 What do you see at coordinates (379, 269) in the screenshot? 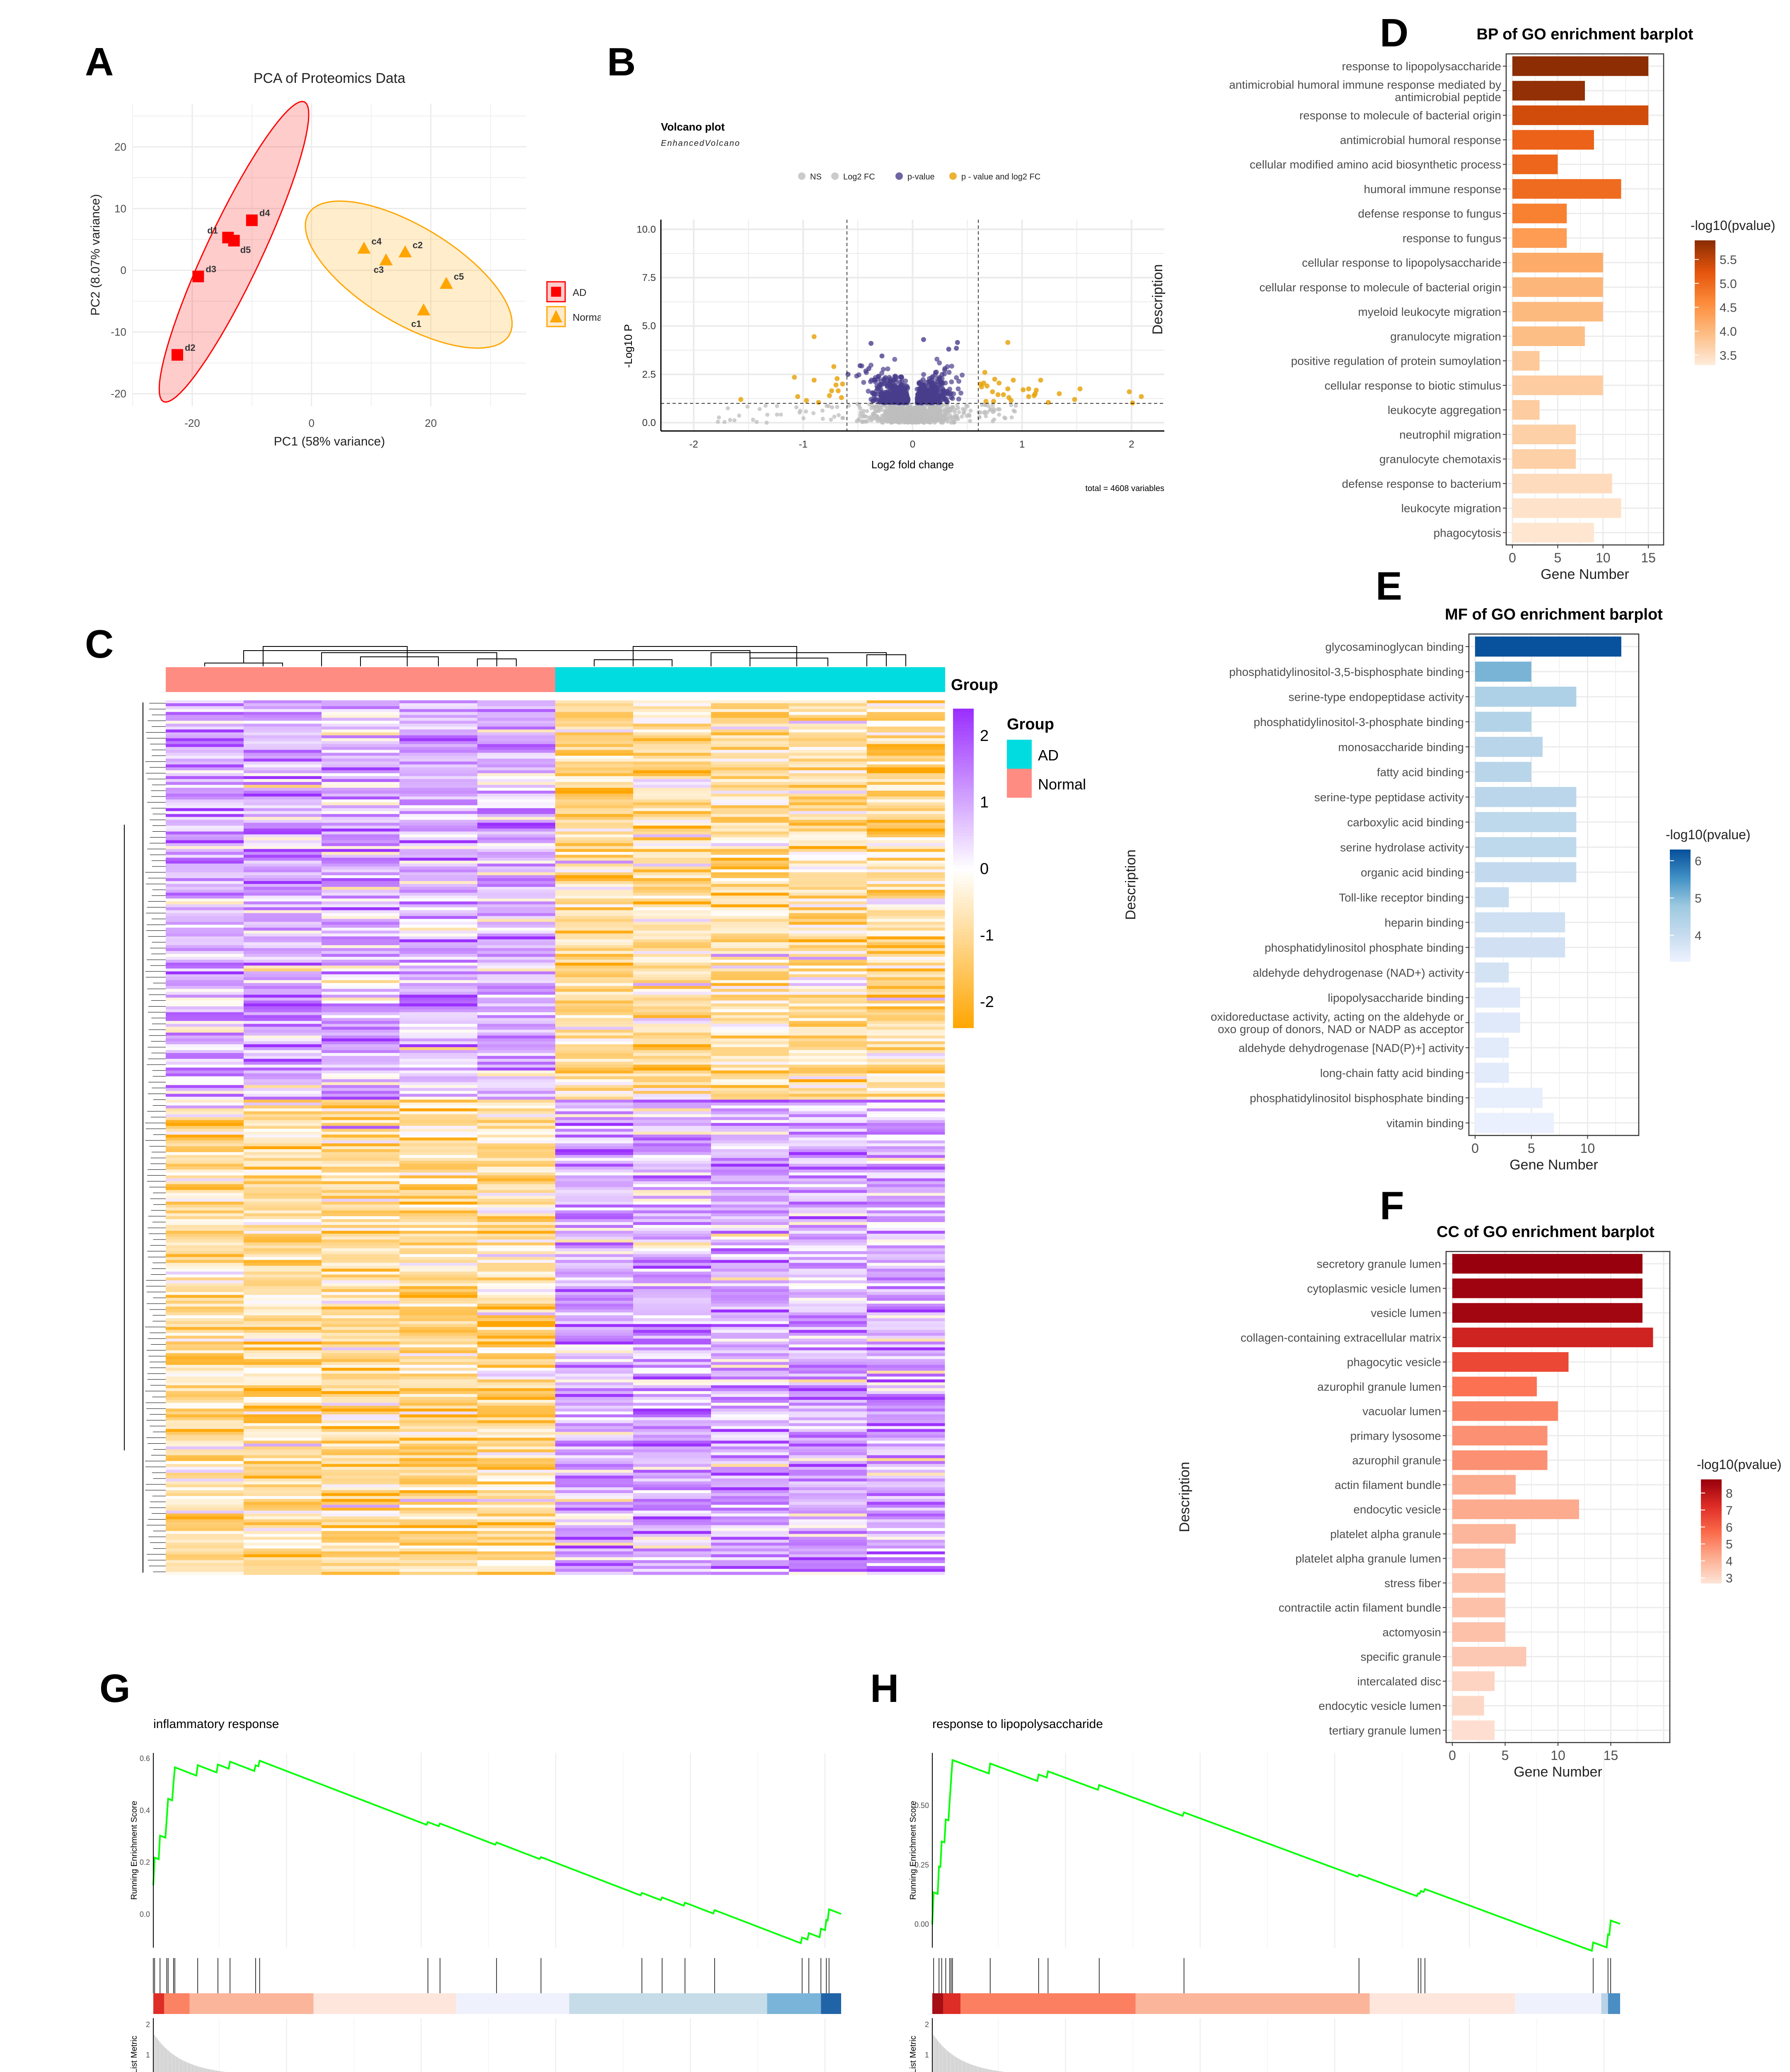
I see `point-label: c3` at bounding box center [379, 269].